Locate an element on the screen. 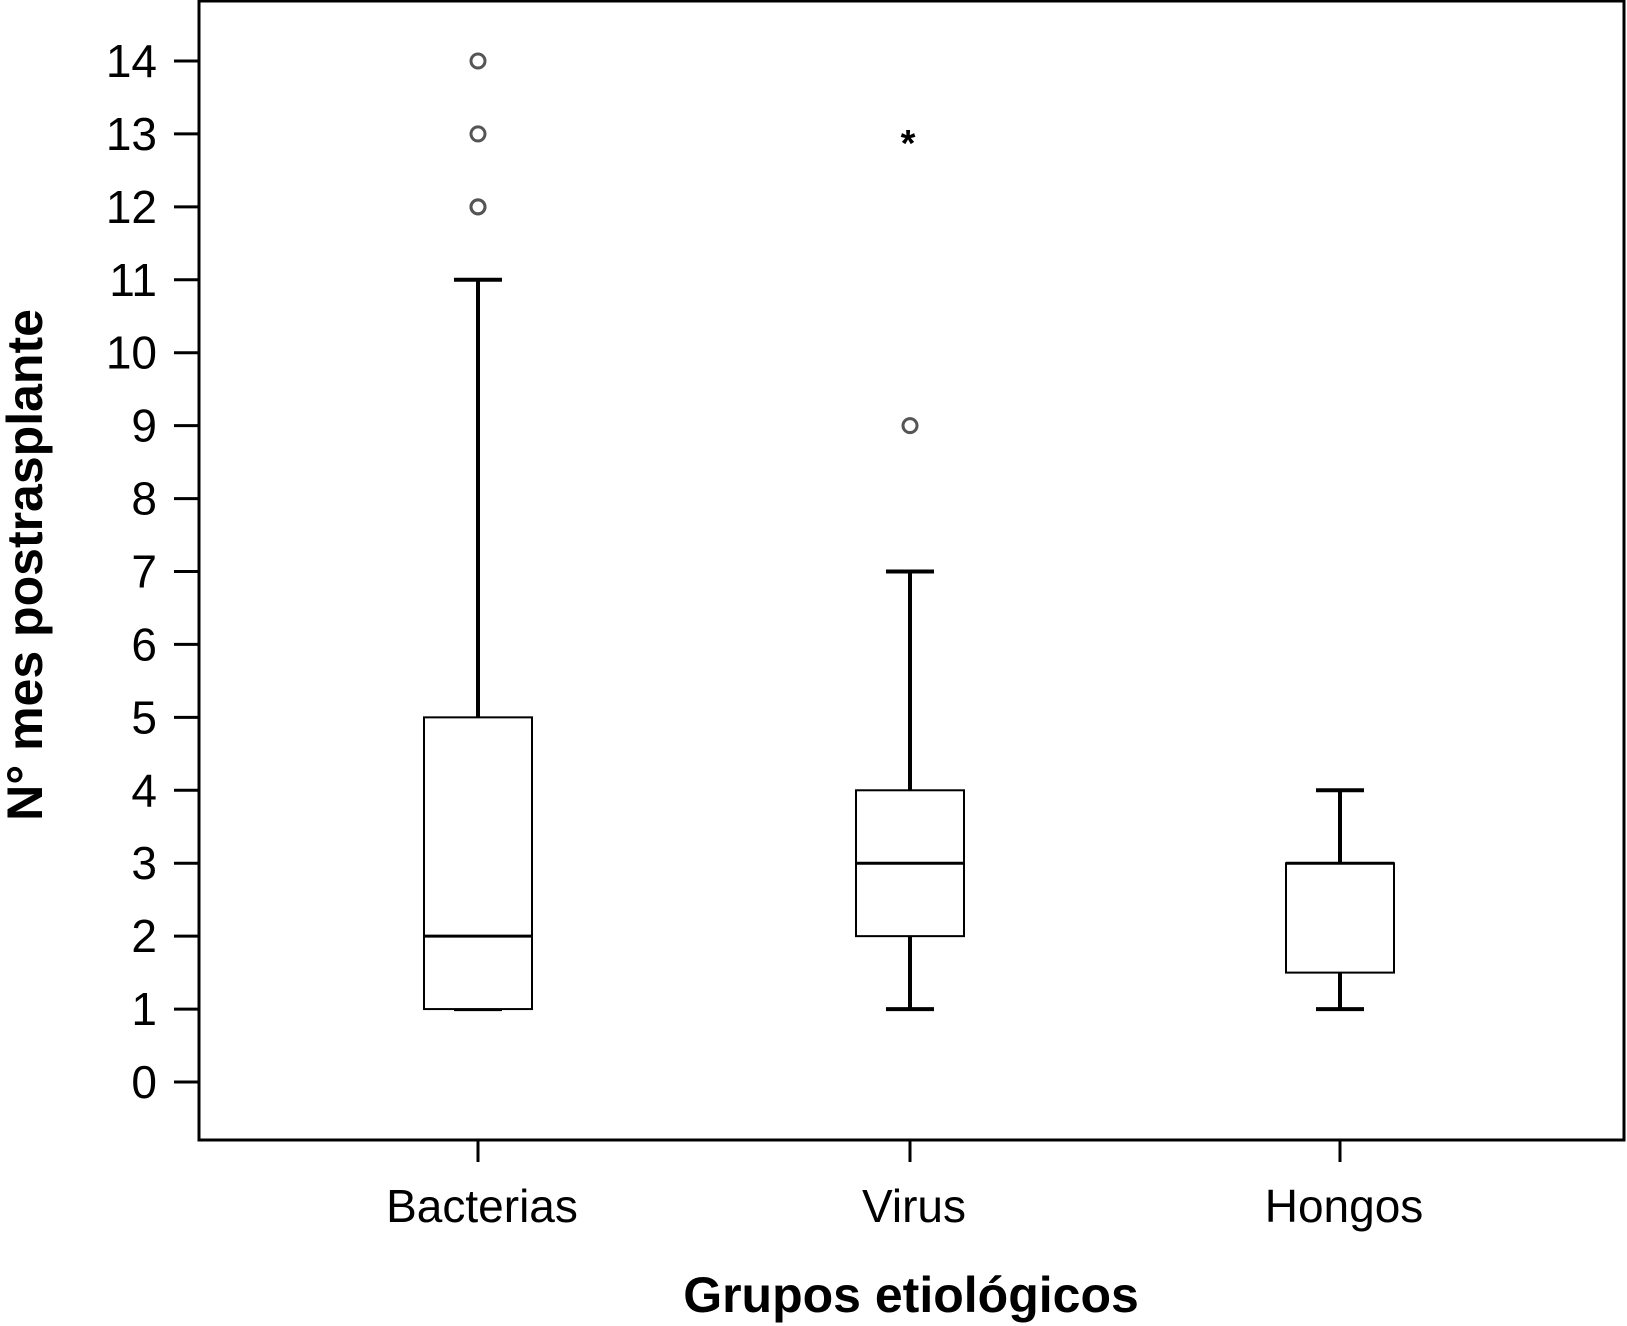 The image size is (1627, 1326). y-tick-label: 13 is located at coordinates (131, 134).